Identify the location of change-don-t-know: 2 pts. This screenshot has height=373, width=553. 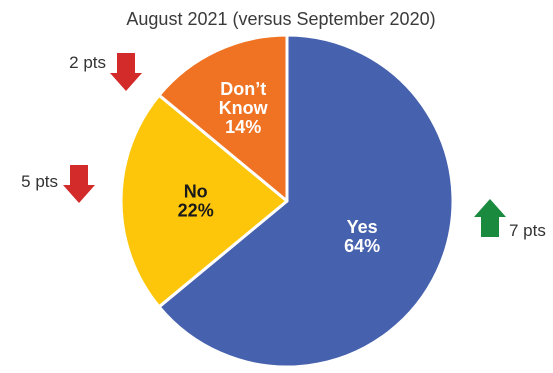
(105, 72).